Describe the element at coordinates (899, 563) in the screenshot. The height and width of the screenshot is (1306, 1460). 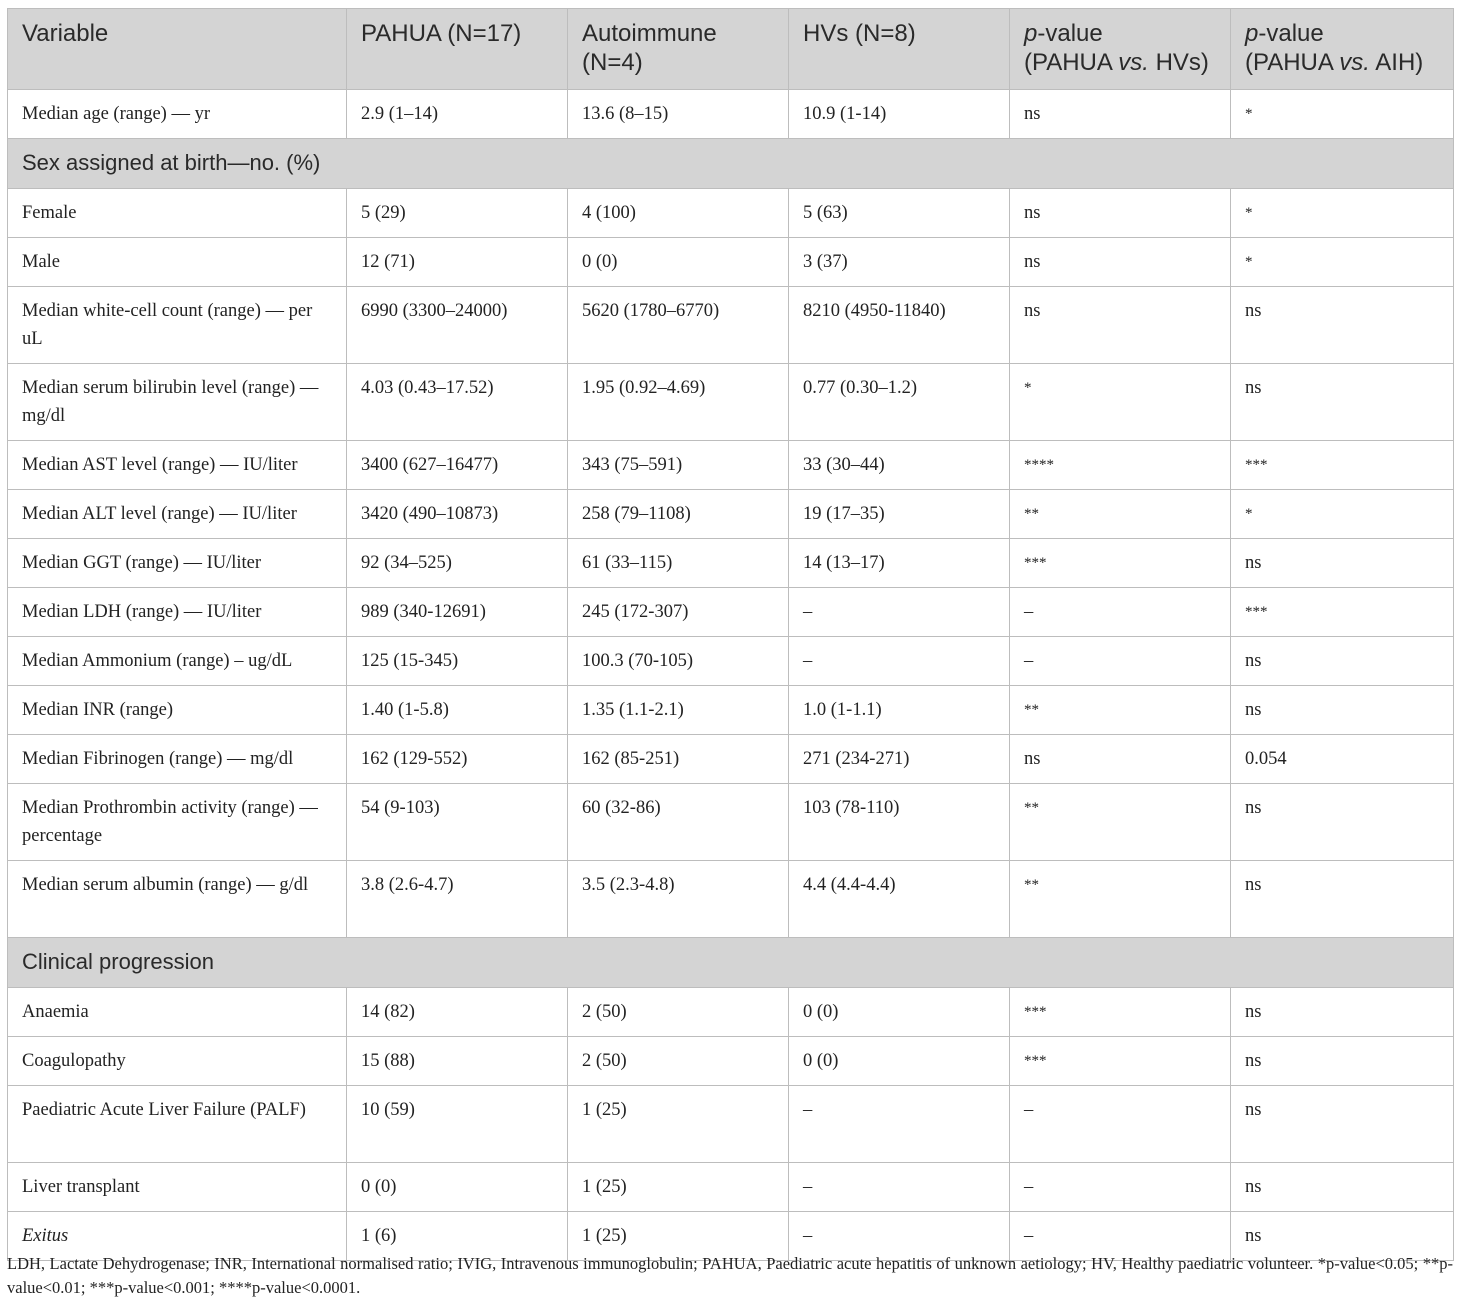
I see `cell-hvs: 14 (13–17)` at that location.